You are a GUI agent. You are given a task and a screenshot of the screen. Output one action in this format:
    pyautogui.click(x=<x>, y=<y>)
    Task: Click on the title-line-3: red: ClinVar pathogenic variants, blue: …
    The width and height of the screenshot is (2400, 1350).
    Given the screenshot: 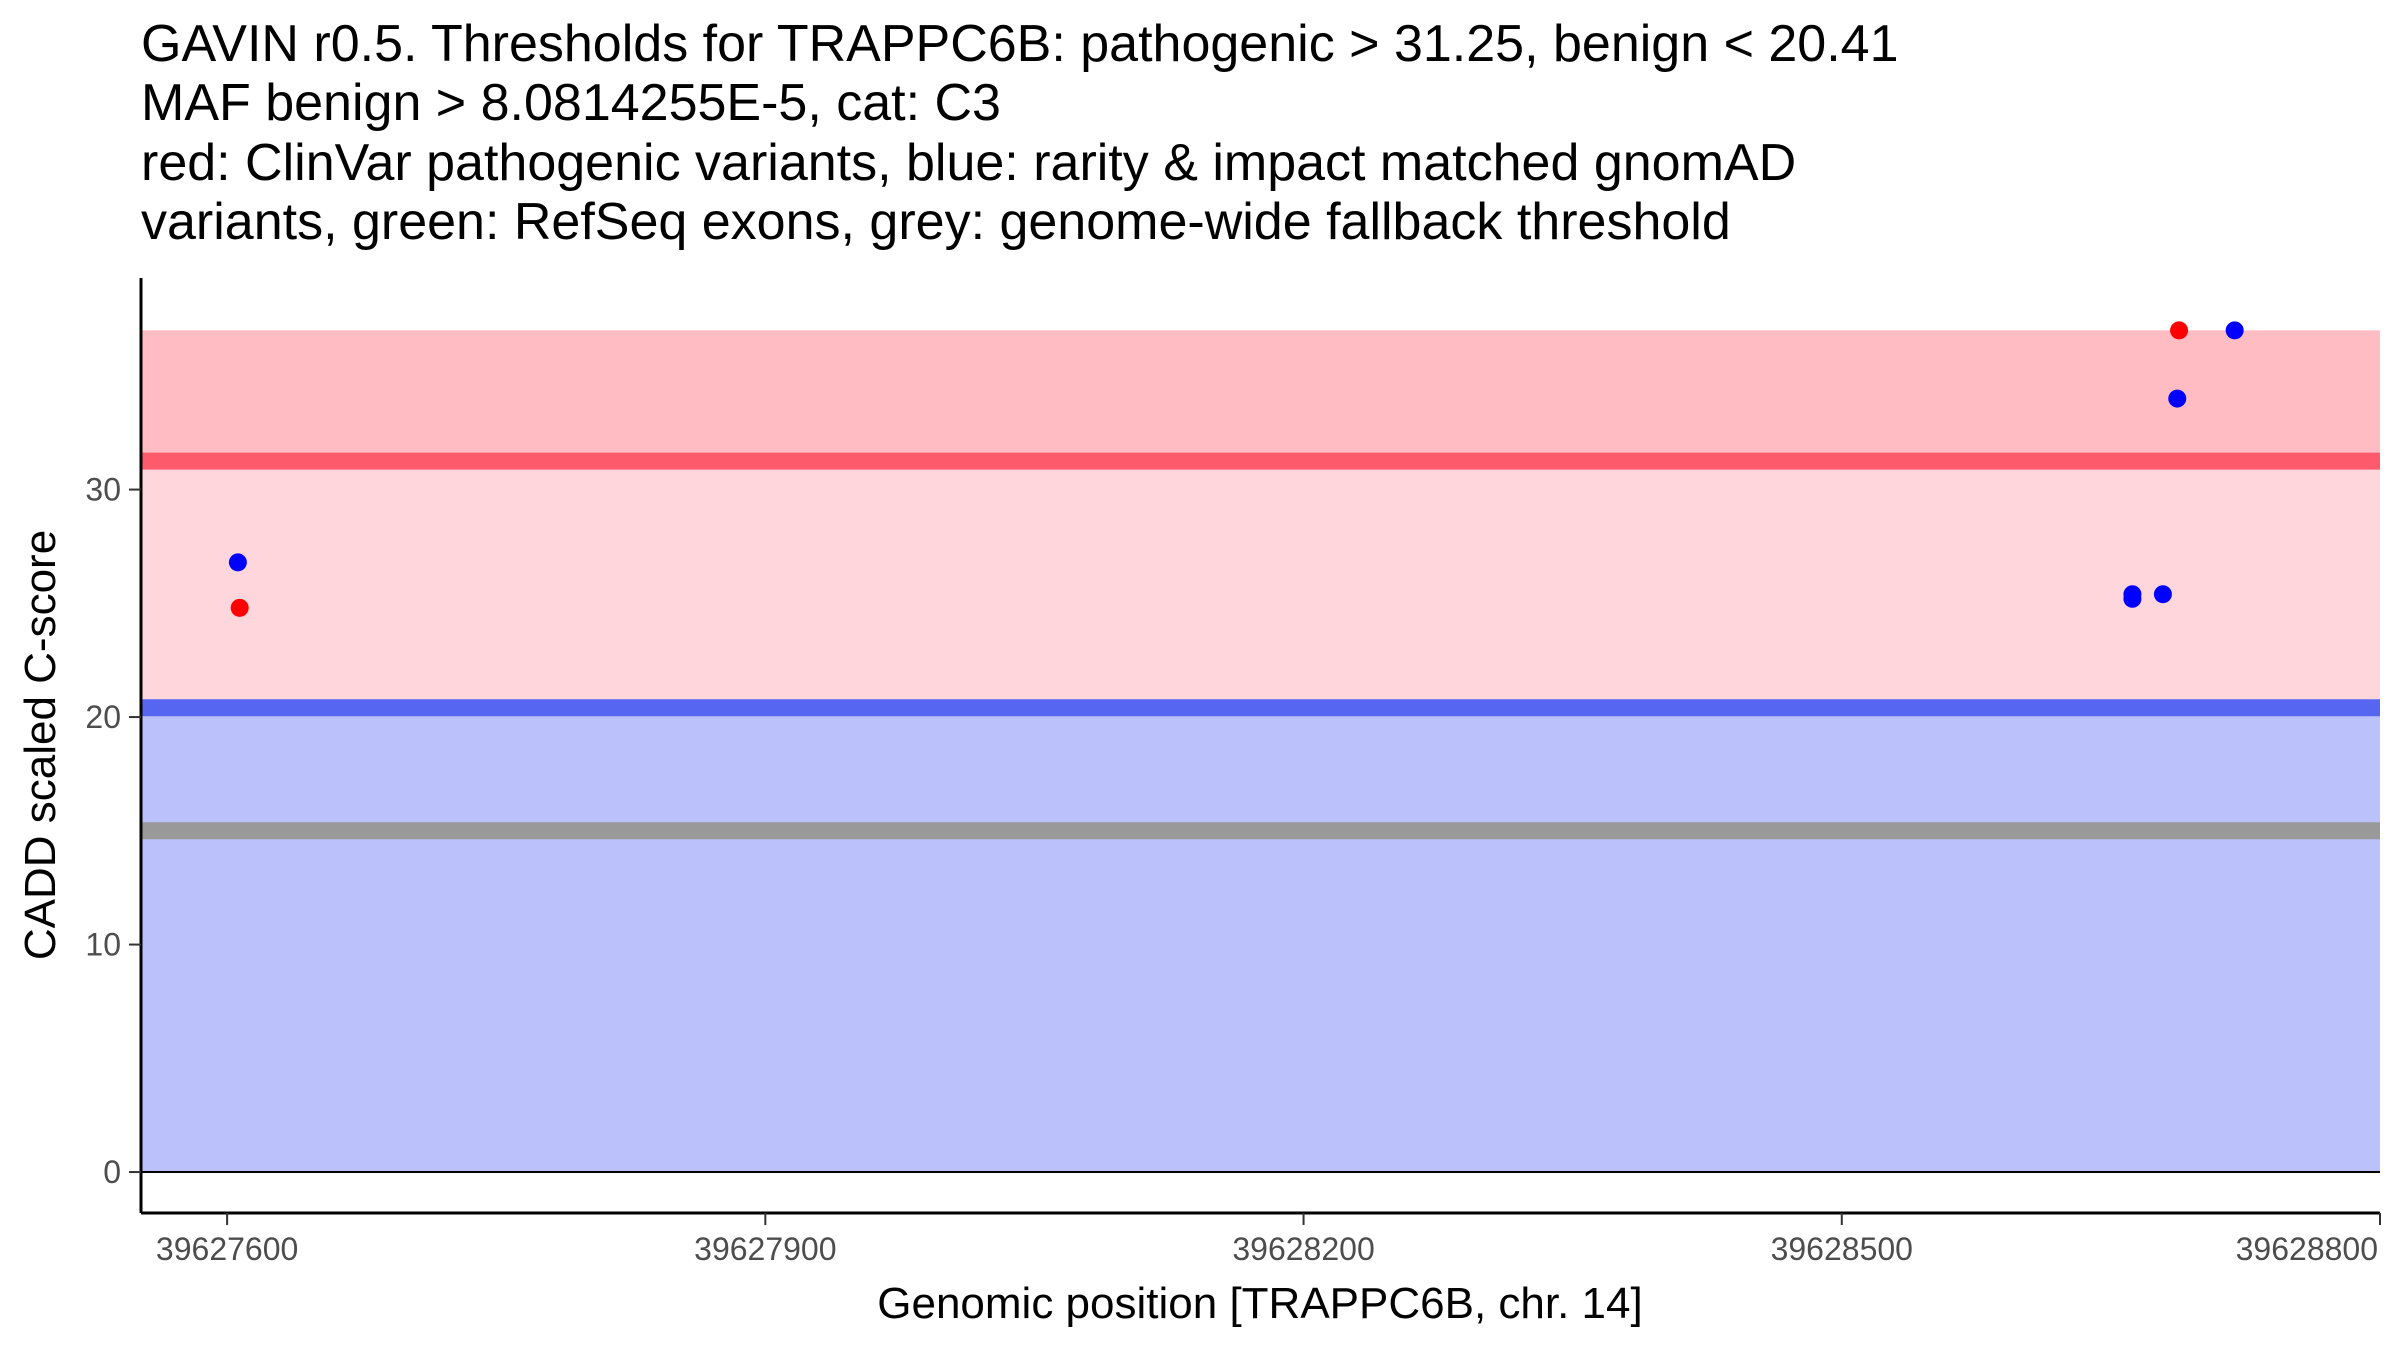 What is the action you would take?
    pyautogui.click(x=968, y=163)
    